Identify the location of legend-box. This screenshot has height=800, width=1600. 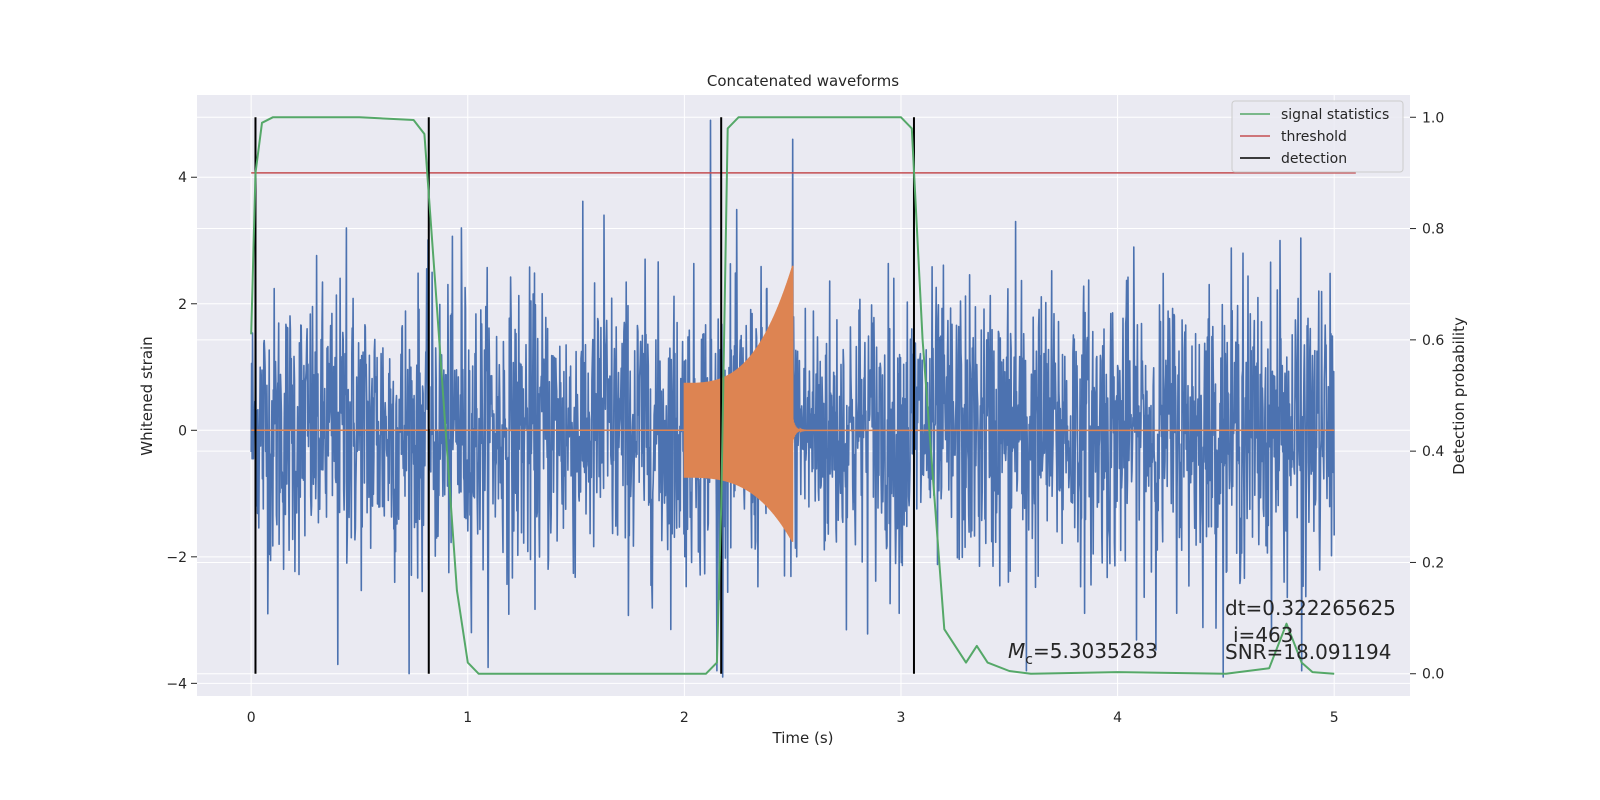
(1317, 136).